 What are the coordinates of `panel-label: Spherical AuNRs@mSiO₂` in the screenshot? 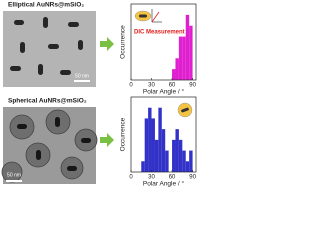 It's located at (47, 101).